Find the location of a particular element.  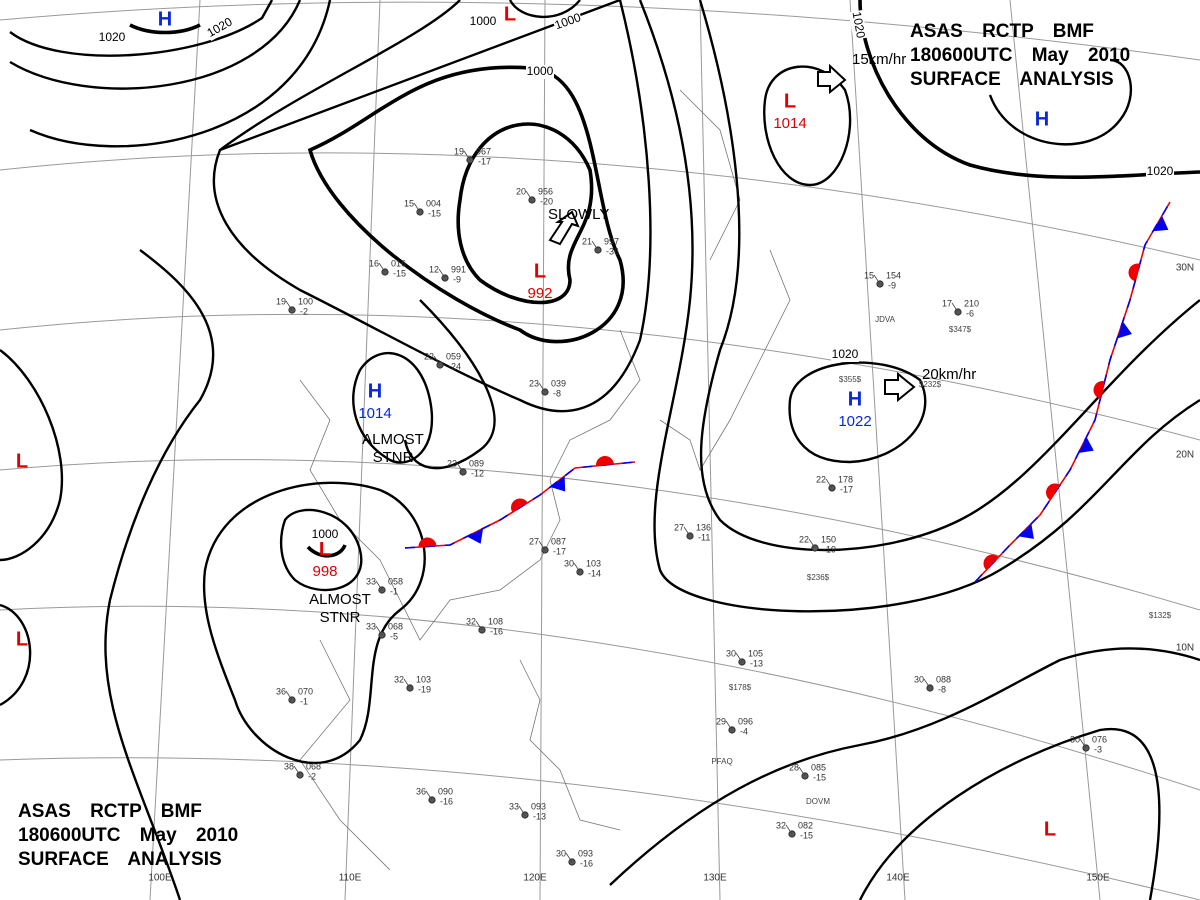

station-temp: 29 is located at coordinates (721, 721).